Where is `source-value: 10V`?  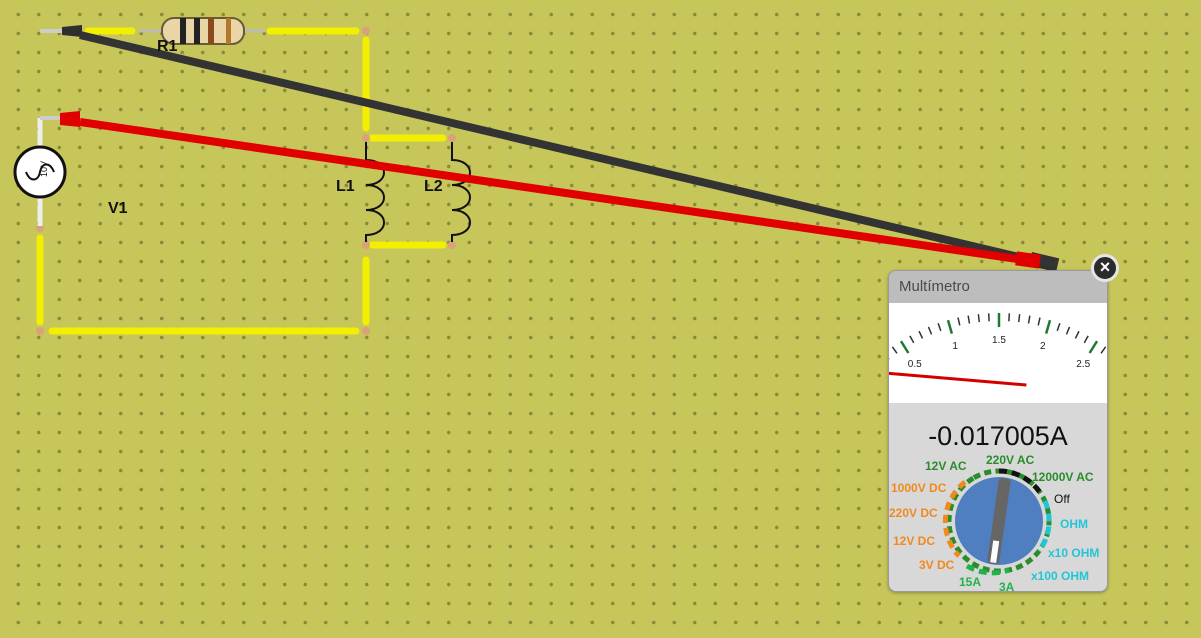
source-value: 10V is located at coordinates (44, 169).